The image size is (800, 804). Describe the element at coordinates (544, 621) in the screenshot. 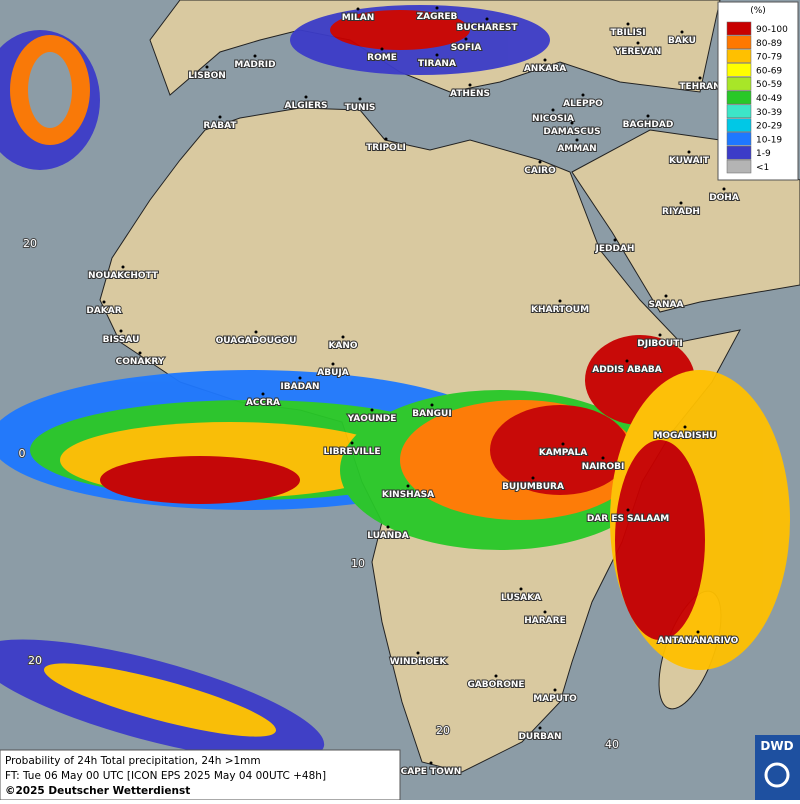

I see `city-label: HARARE` at that location.